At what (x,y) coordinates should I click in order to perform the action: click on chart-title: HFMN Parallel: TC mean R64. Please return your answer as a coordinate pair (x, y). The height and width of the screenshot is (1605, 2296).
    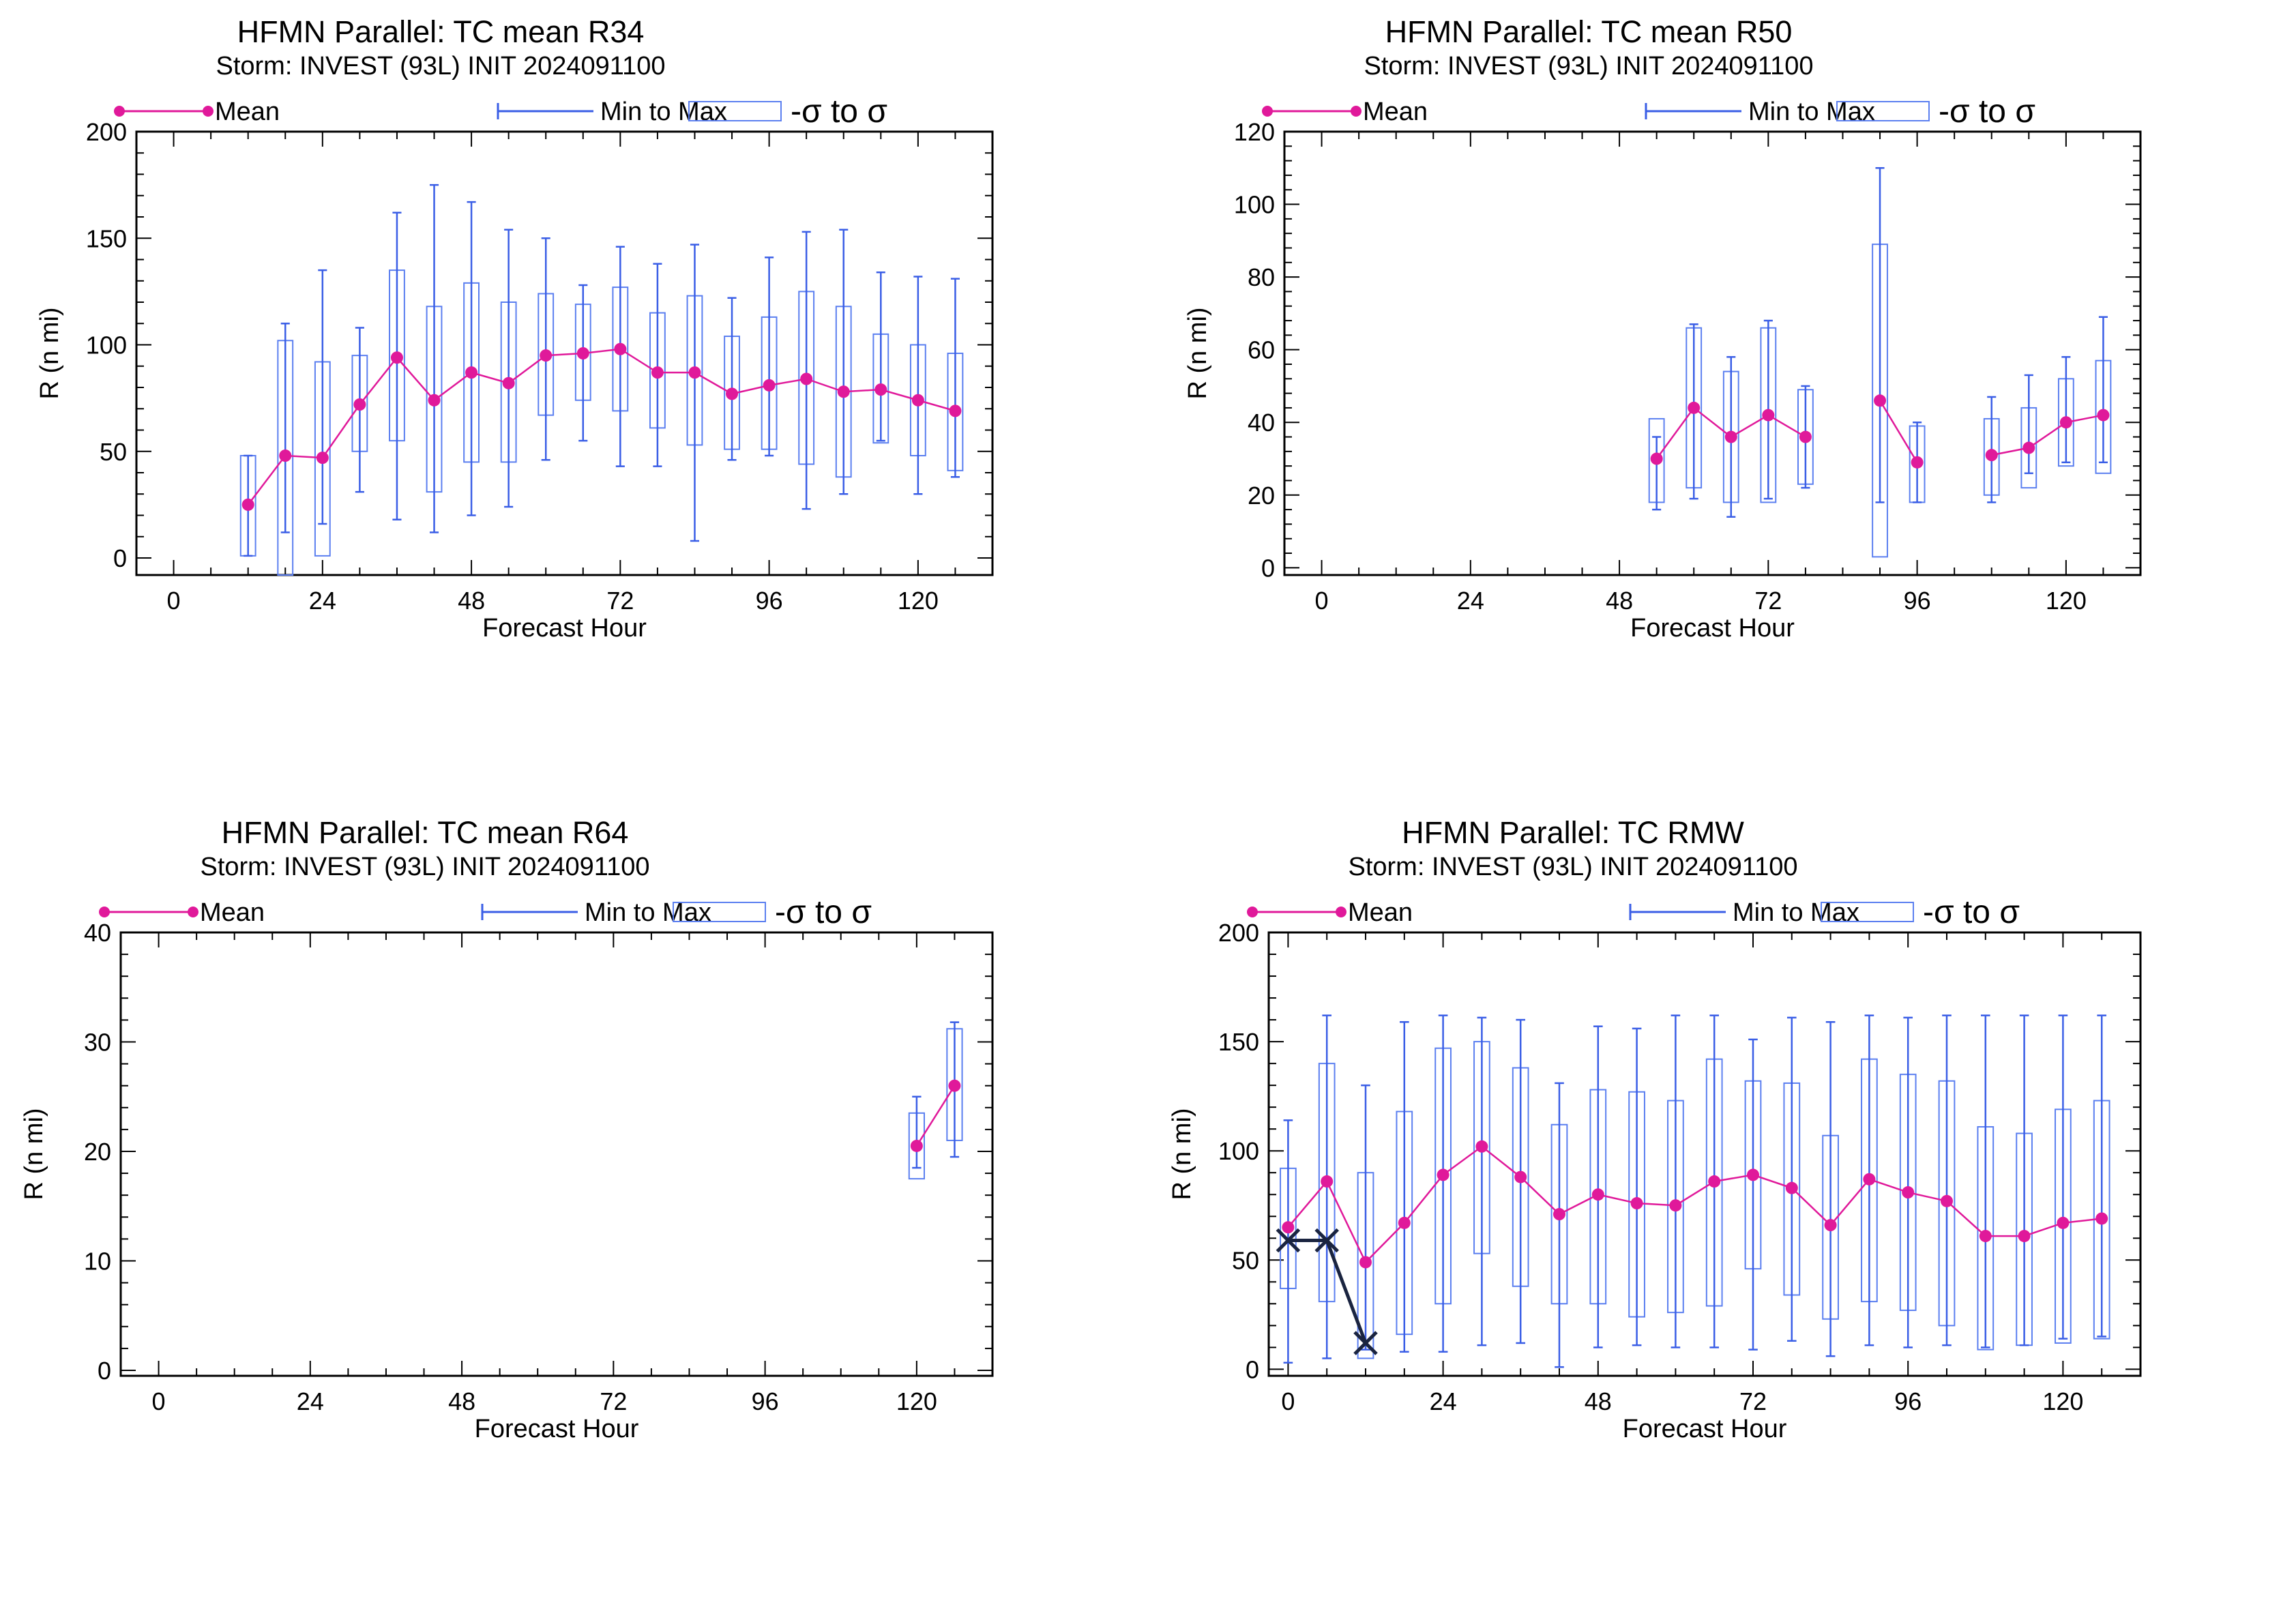
    Looking at the image, I should click on (426, 833).